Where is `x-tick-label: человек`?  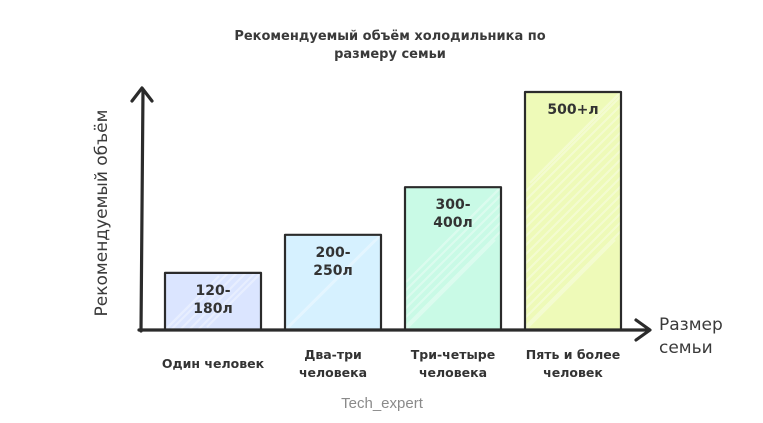
x-tick-label: человек is located at coordinates (573, 372).